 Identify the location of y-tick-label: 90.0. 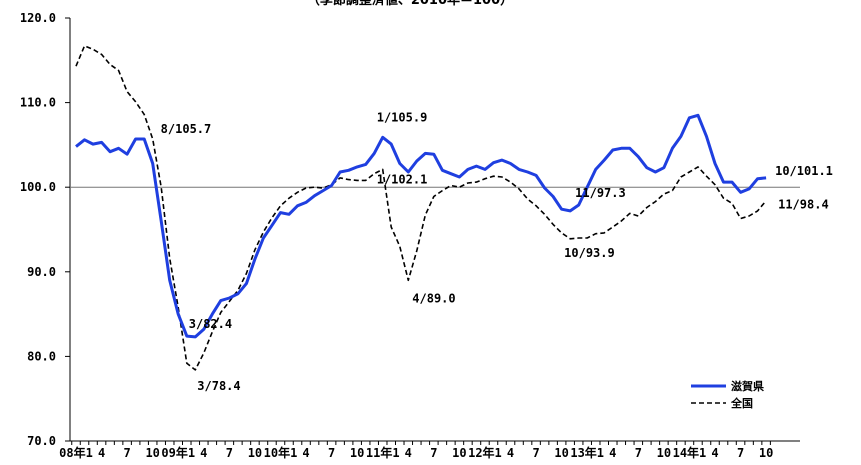
(41, 272).